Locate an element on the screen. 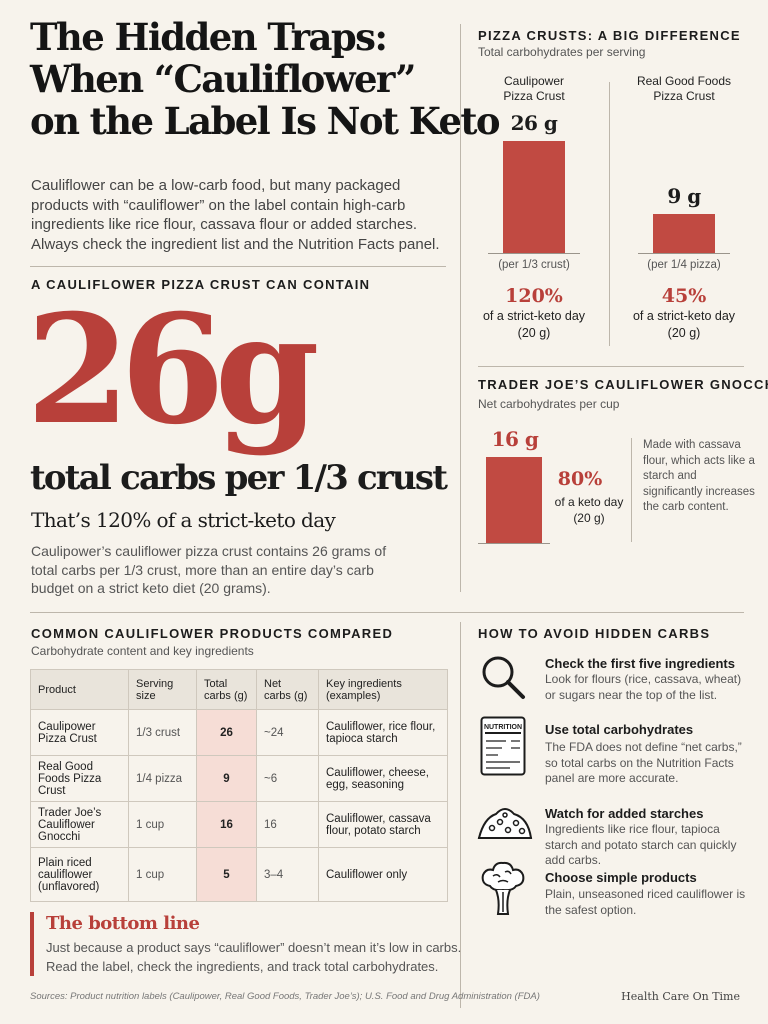 The width and height of the screenshot is (768, 1024). gnocchi-bar is located at coordinates (514, 500).